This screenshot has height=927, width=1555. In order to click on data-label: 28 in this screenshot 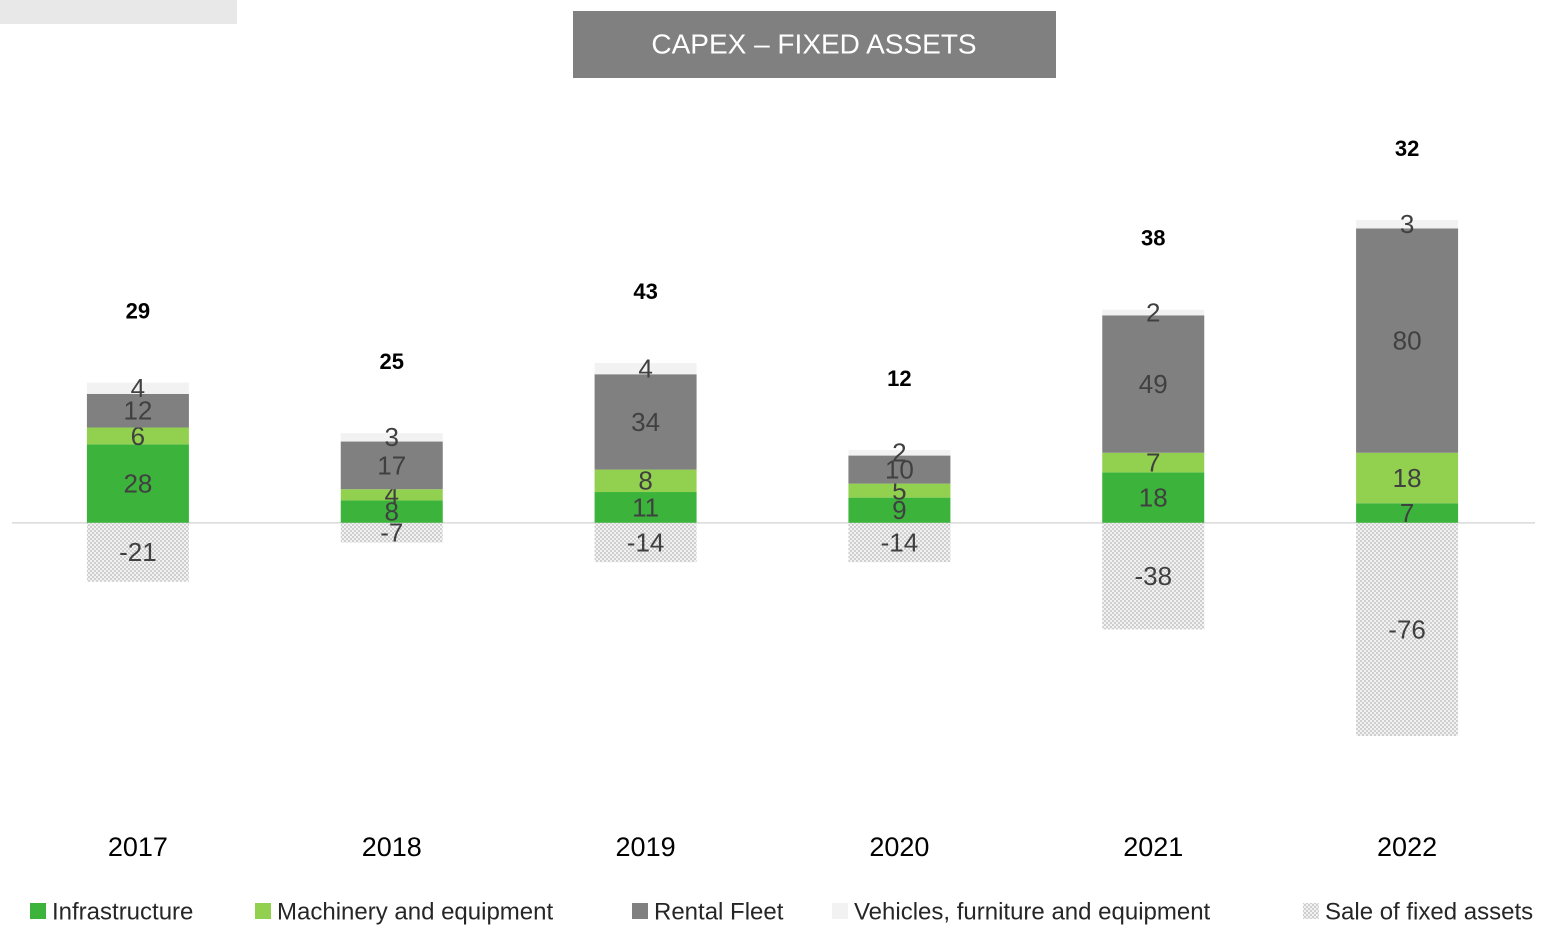, I will do `click(137, 483)`.